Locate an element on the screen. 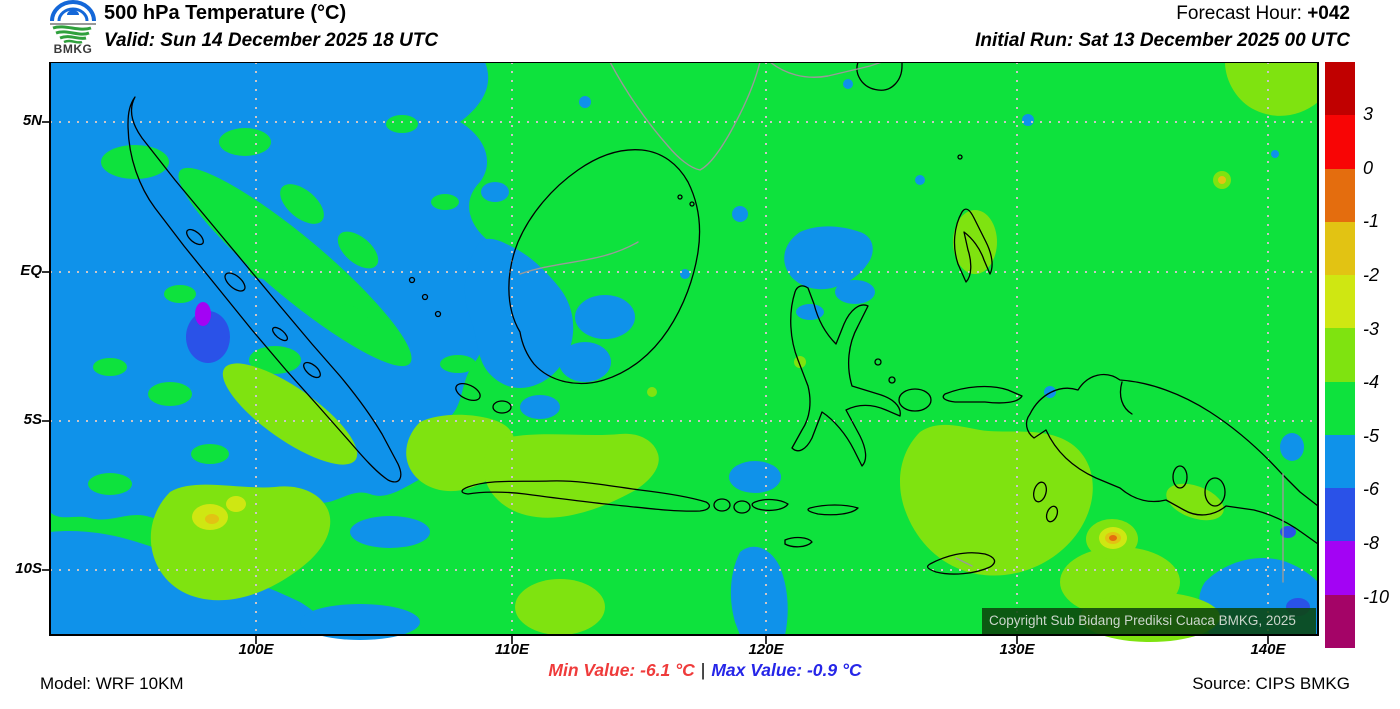 This screenshot has width=1400, height=709. source-label: Source: CIPS BMKG is located at coordinates (1271, 683).